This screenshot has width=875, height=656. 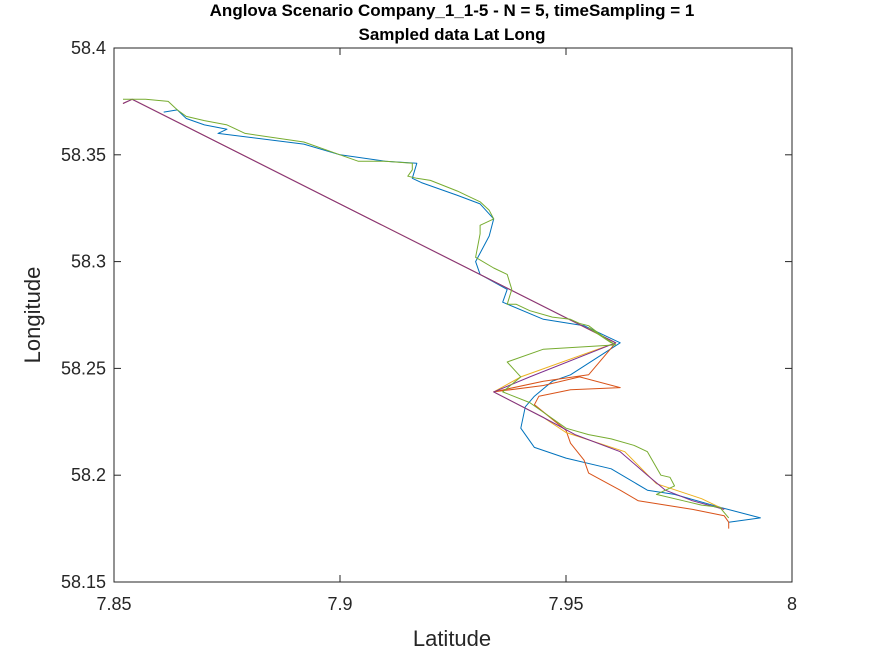 I want to click on x-tick-label: 8, so click(x=792, y=604).